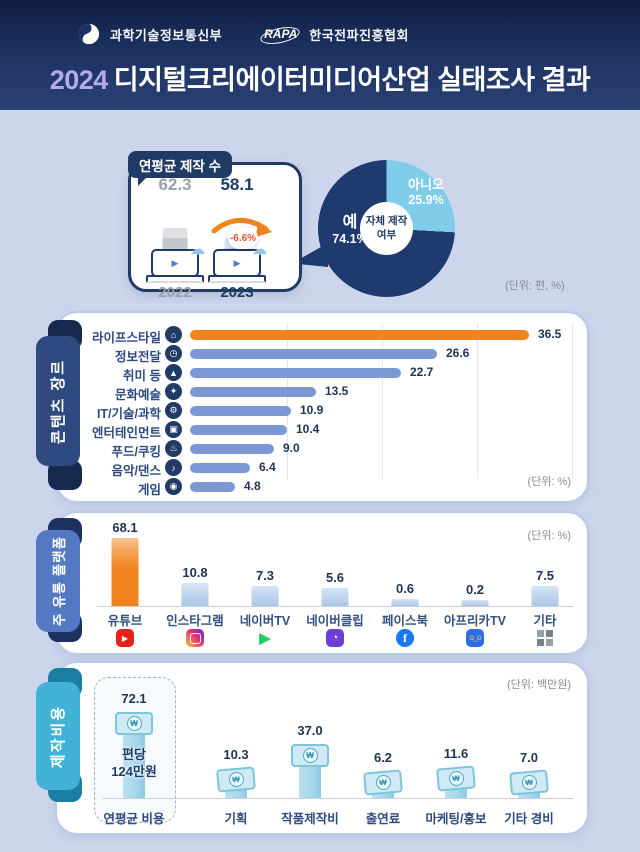 The width and height of the screenshot is (640, 852). Describe the element at coordinates (545, 575) in the screenshot. I see `platform-value: 7.5` at that location.